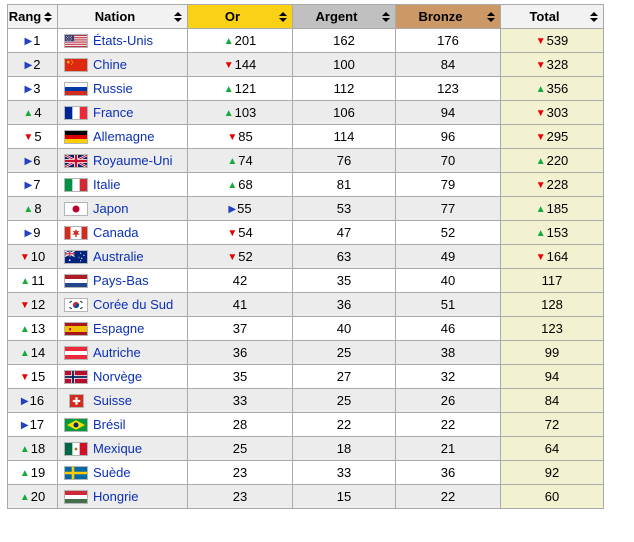 Image resolution: width=634 pixels, height=542 pixels. What do you see at coordinates (122, 16) in the screenshot?
I see `column-header-nation: Nation` at bounding box center [122, 16].